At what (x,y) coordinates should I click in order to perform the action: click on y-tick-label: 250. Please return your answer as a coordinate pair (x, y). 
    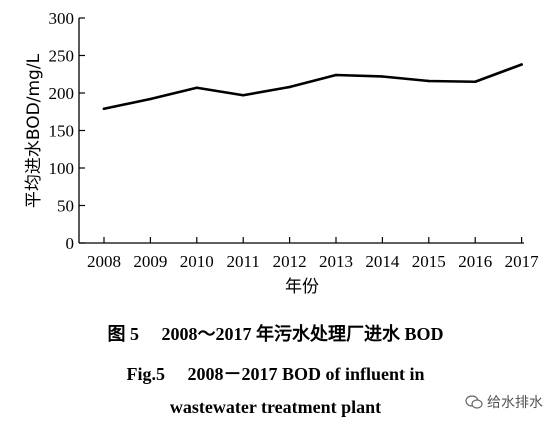
    Looking at the image, I should click on (62, 56).